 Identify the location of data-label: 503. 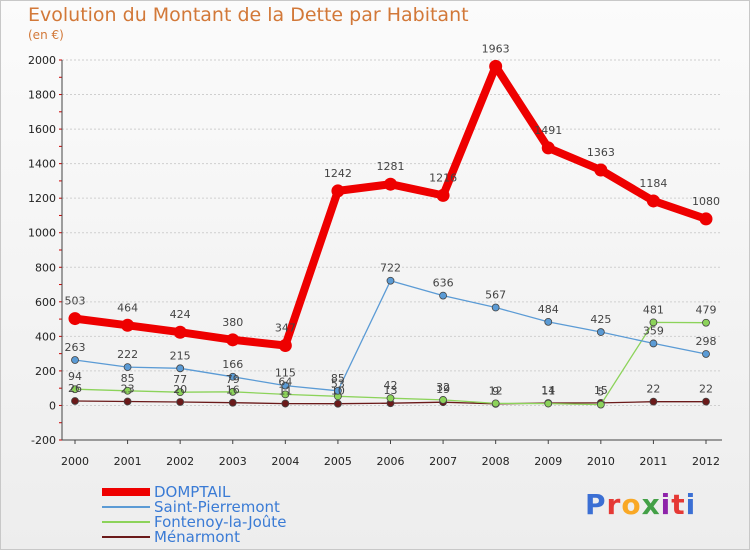
(75, 301).